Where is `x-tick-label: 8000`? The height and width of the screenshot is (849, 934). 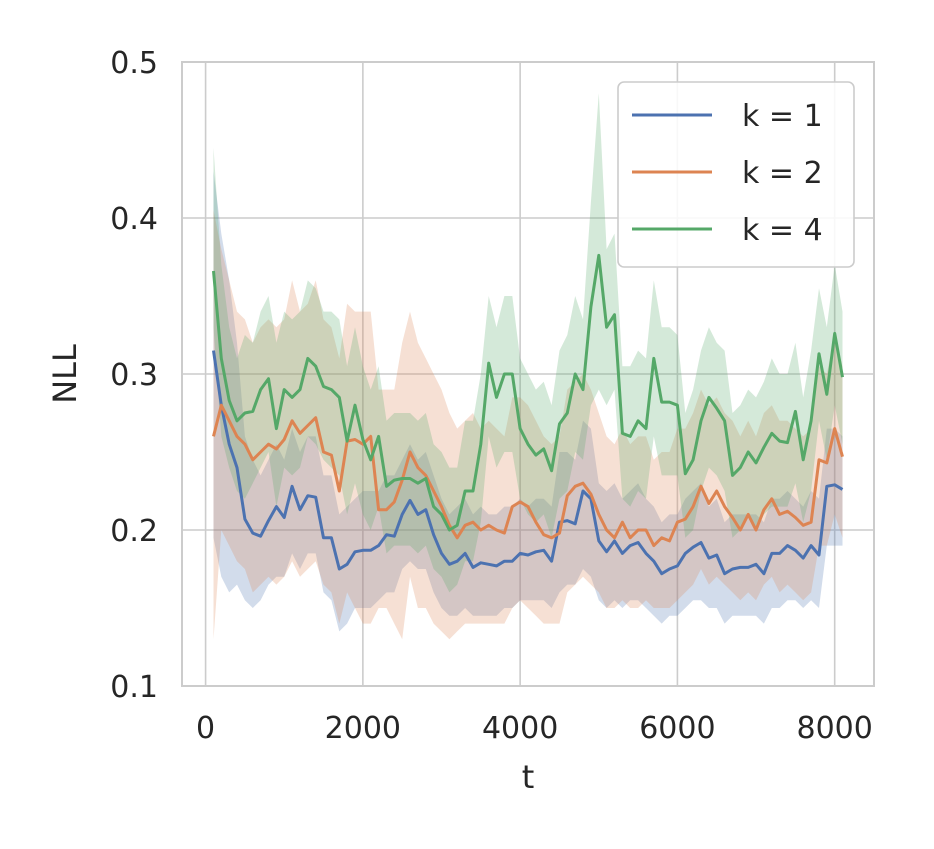 x-tick-label: 8000 is located at coordinates (835, 728).